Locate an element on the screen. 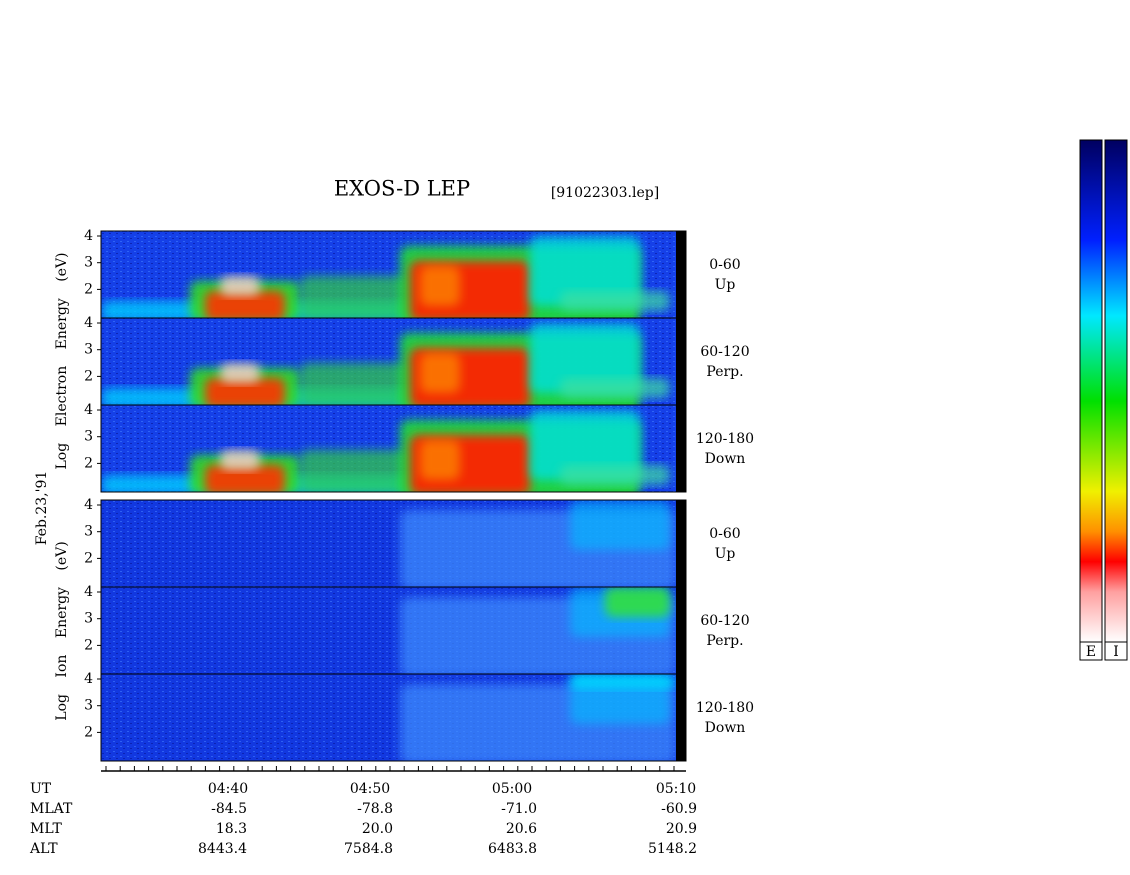  time-label: 04:40 is located at coordinates (228, 789).